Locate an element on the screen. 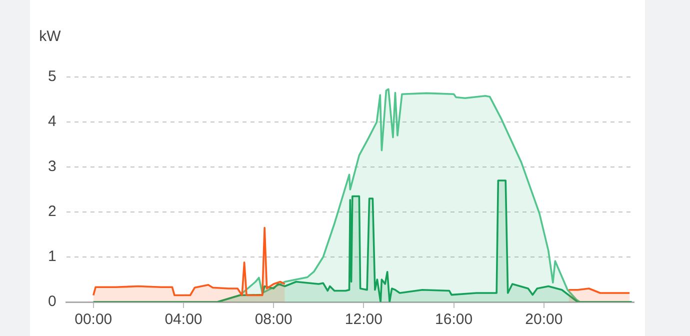  x-tick-label: 00:00 is located at coordinates (93, 319).